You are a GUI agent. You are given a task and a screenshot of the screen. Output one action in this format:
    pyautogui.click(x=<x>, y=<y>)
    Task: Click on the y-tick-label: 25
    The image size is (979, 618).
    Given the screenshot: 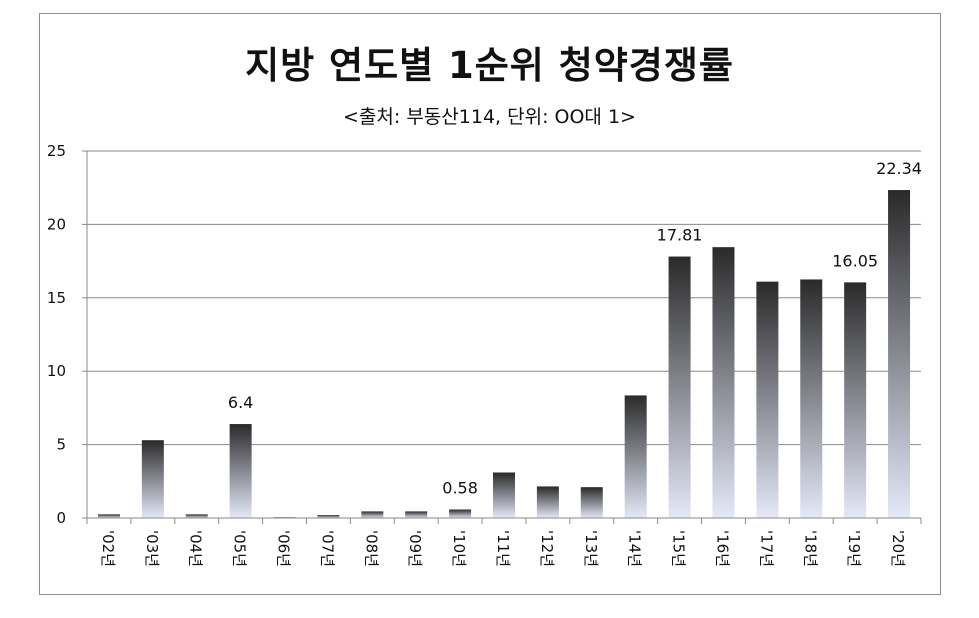 What is the action you would take?
    pyautogui.click(x=56, y=151)
    